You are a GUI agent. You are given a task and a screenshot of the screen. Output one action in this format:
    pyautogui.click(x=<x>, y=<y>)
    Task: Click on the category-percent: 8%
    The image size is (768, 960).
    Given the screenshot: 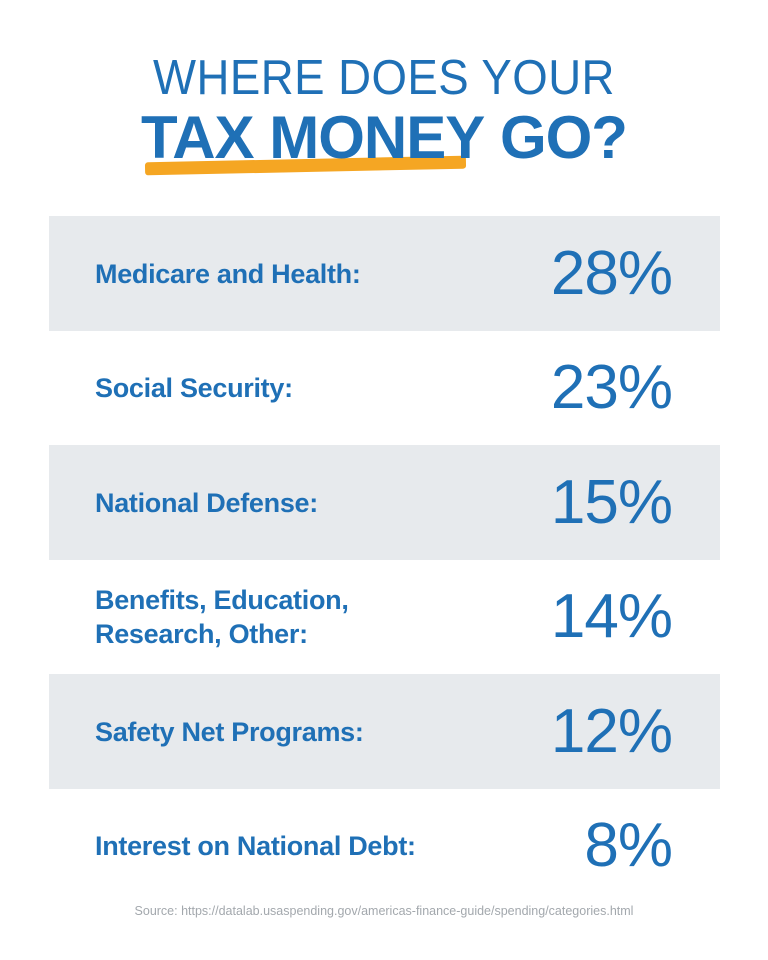 What is the action you would take?
    pyautogui.click(x=628, y=845)
    